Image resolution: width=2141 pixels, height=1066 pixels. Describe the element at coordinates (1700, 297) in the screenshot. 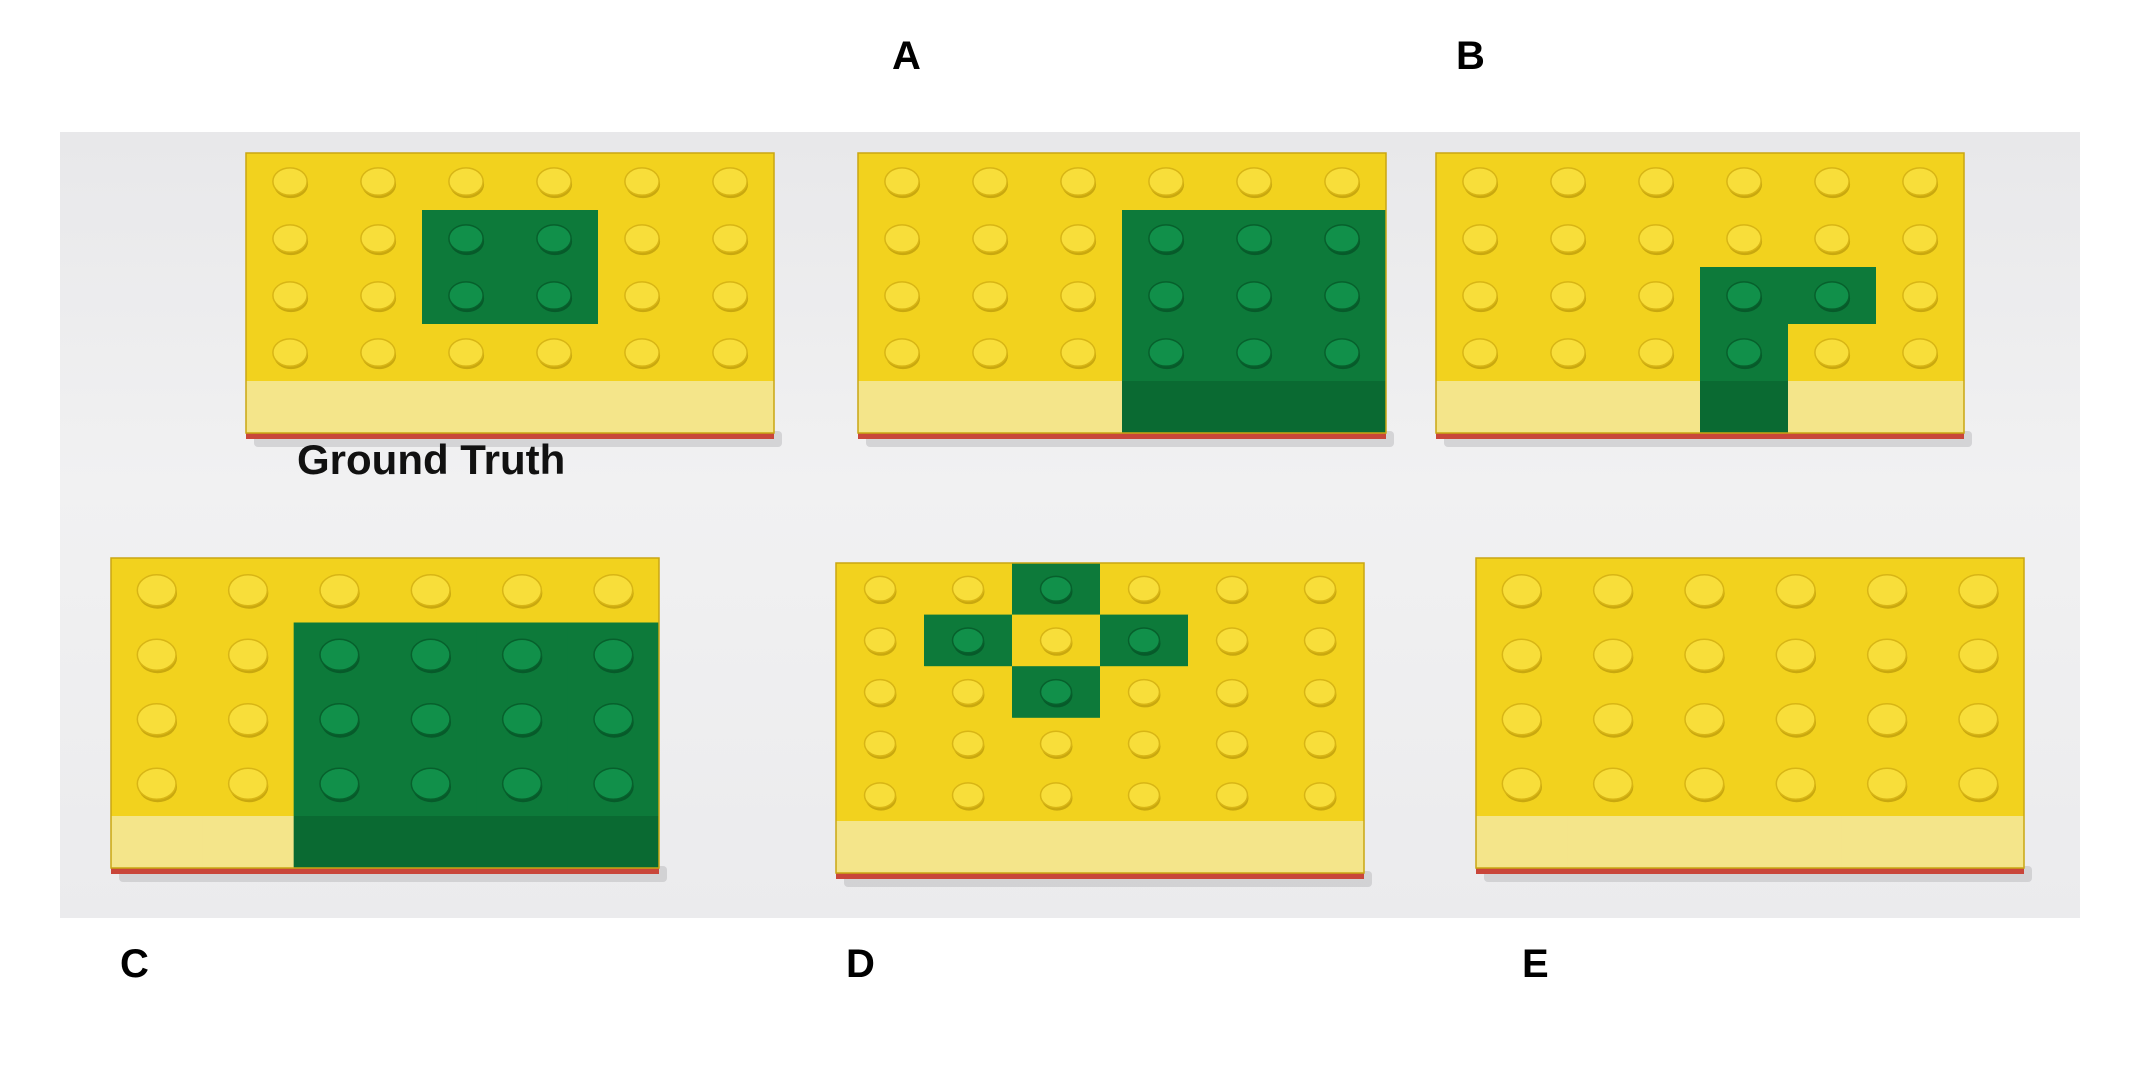

I see `board-b` at that location.